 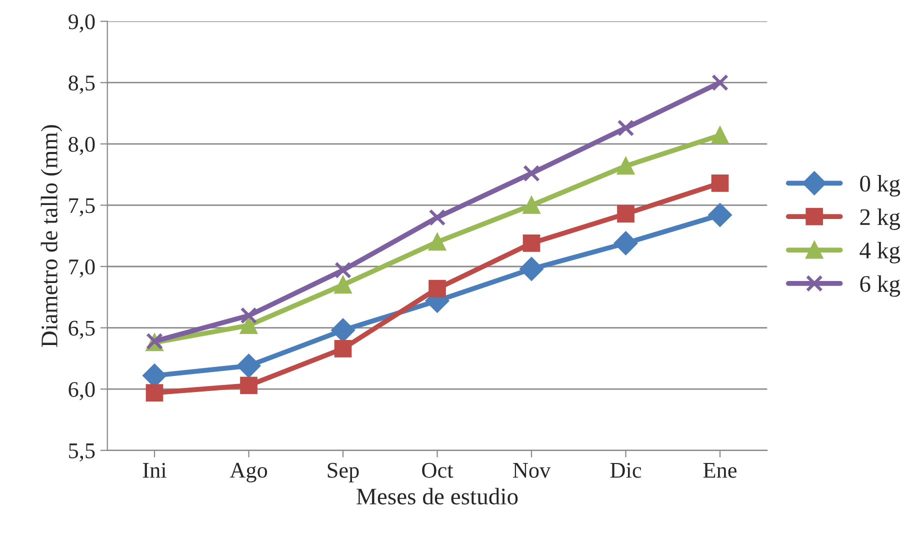 What do you see at coordinates (82, 207) in the screenshot?
I see `y-tick-label: 7,5` at bounding box center [82, 207].